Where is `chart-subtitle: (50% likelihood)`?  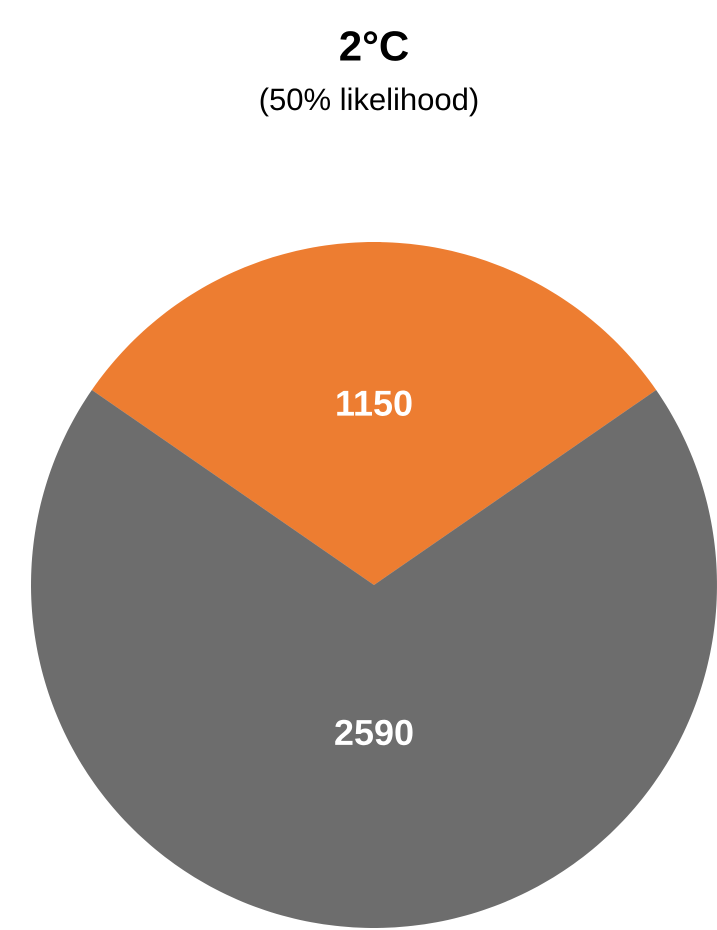
chart-subtitle: (50% likelihood) is located at coordinates (369, 102).